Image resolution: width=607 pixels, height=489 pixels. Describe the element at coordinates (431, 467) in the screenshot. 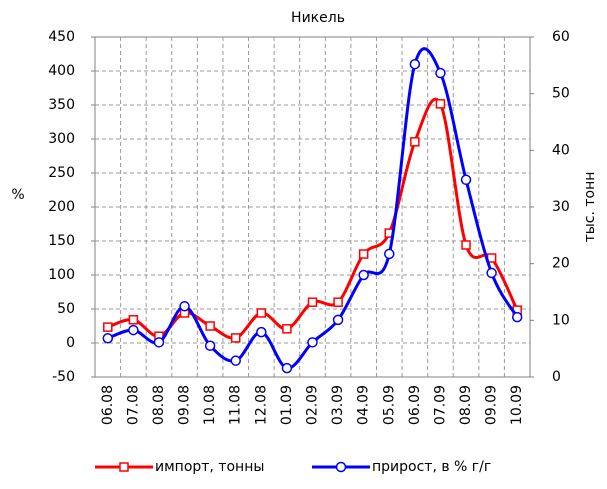

I see `legend-label: прирост, в % г/г` at that location.